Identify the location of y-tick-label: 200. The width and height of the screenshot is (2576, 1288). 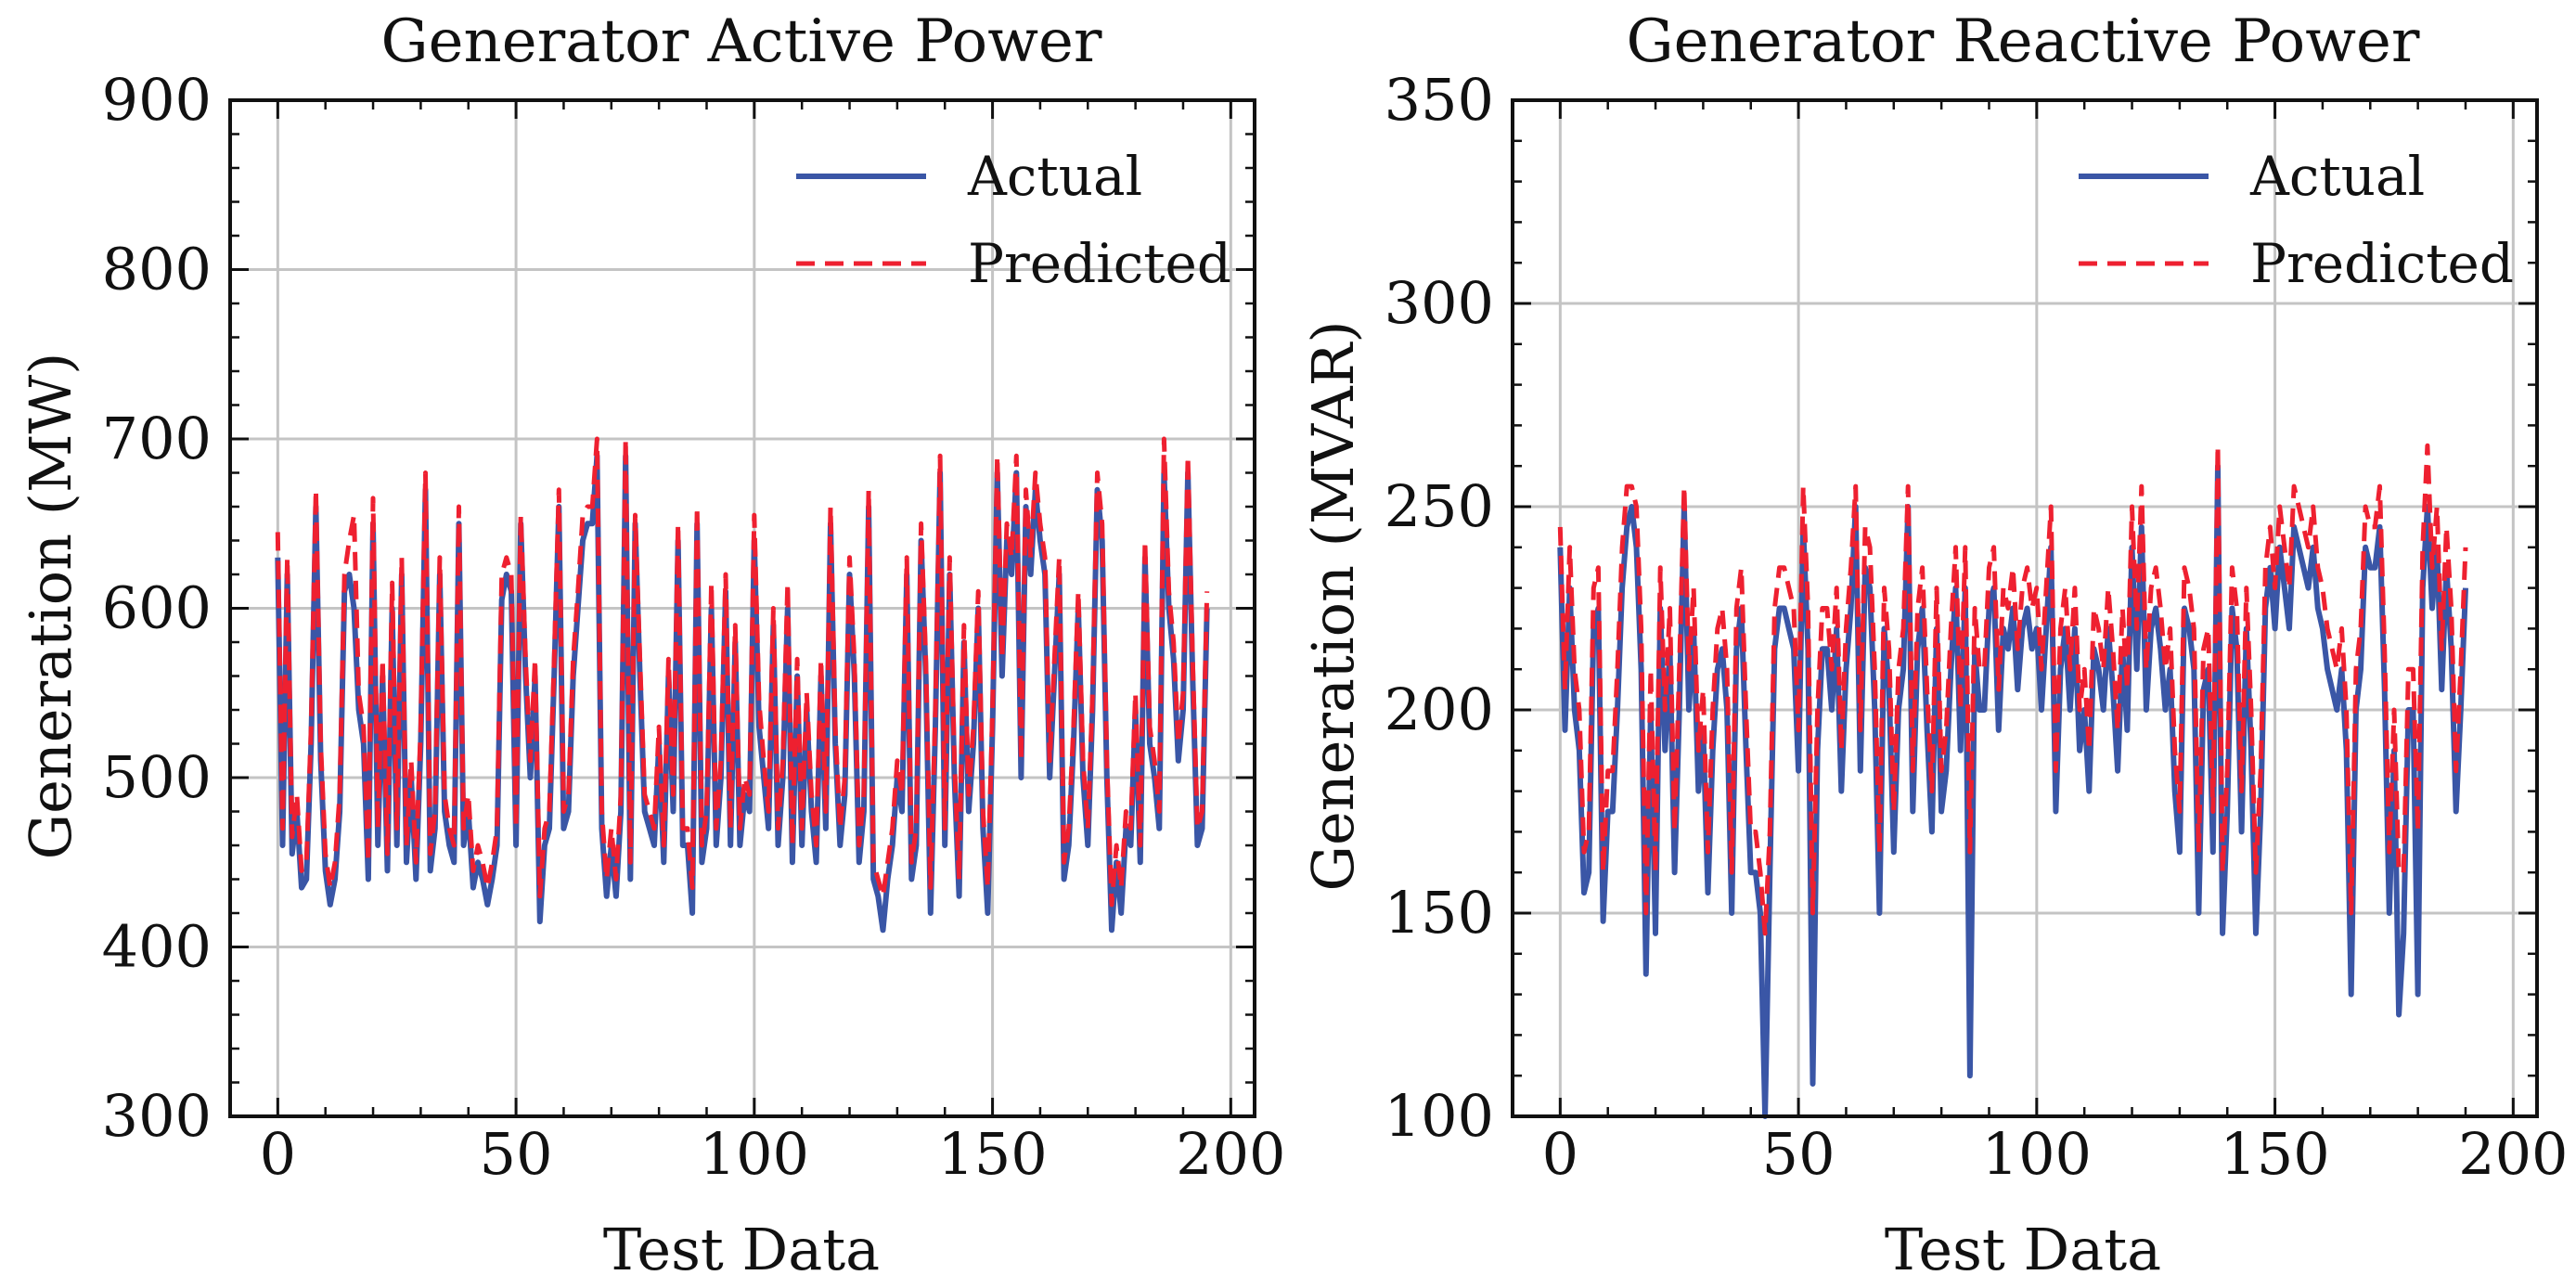
(1439, 709).